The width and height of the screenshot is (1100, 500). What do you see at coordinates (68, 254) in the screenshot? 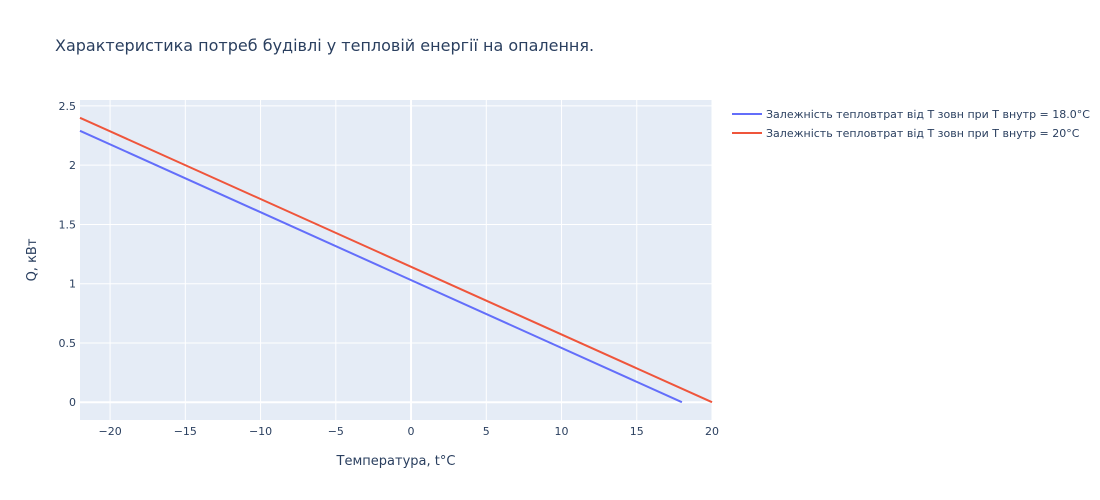
I see `y-tick-labels: 0 0.5 1 1.5 2 2.5` at bounding box center [68, 254].